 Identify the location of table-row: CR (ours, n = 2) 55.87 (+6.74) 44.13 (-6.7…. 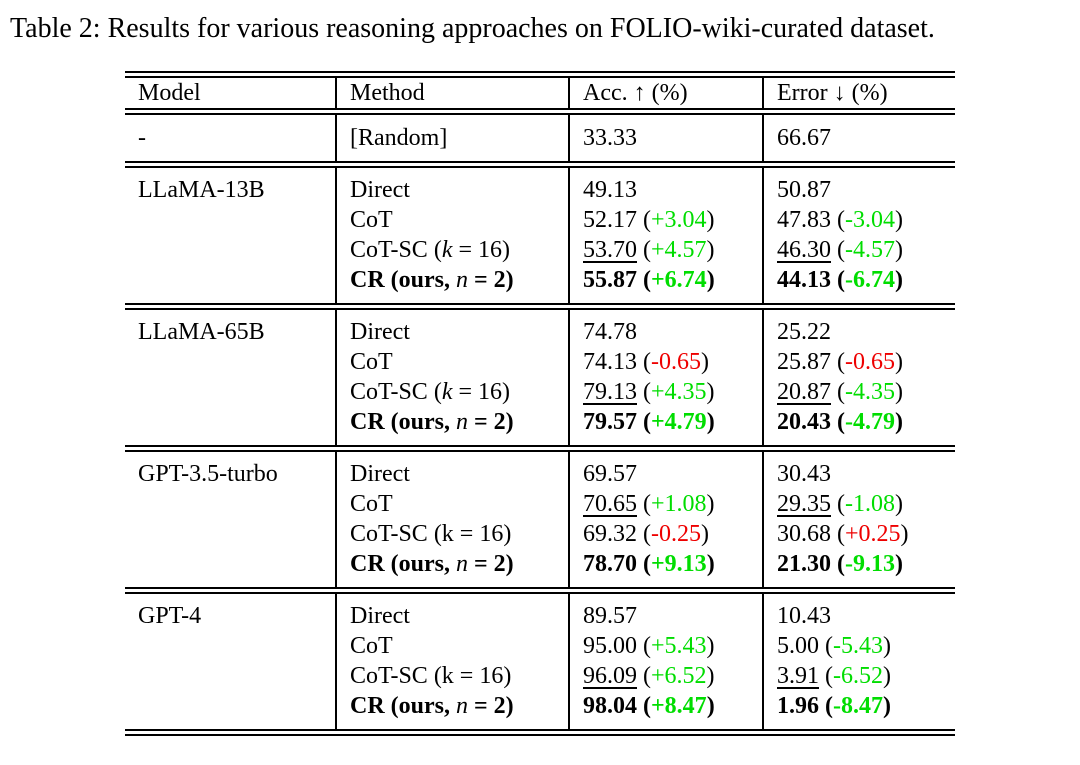
(540, 286).